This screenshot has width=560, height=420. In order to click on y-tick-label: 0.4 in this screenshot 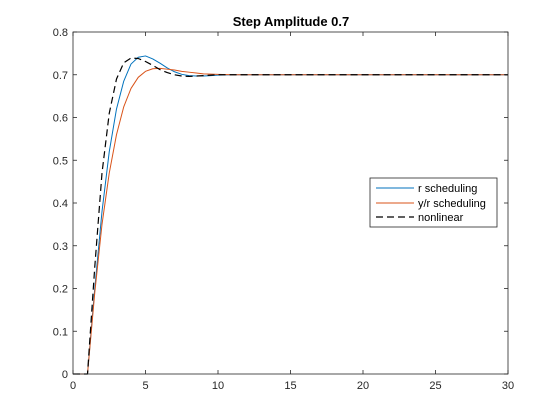, I will do `click(60, 204)`.